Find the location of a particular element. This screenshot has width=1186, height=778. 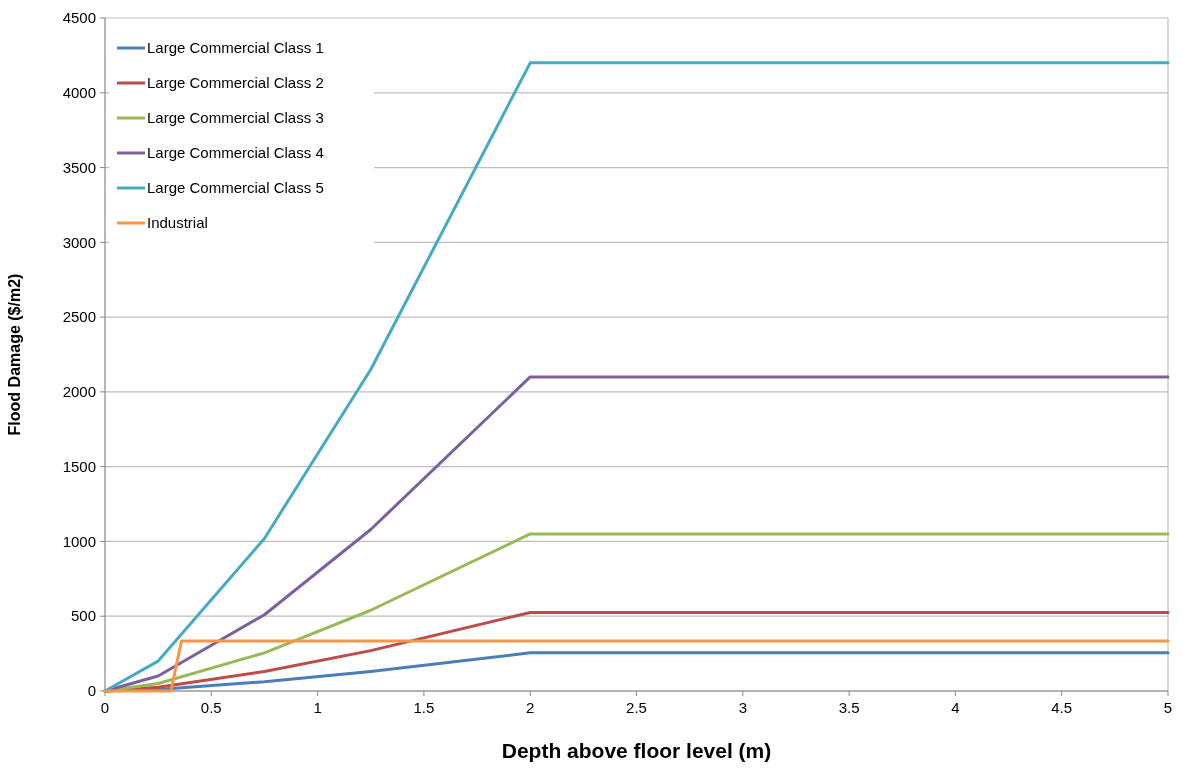

x-tick-label: 2 is located at coordinates (530, 707).